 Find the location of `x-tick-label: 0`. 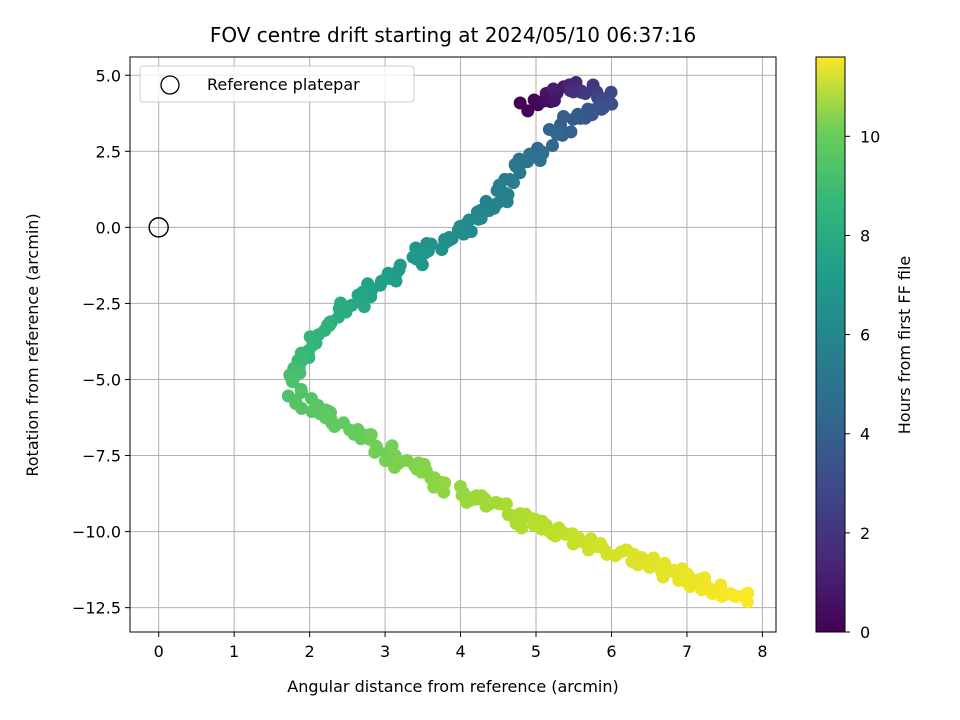

x-tick-label: 0 is located at coordinates (159, 651).